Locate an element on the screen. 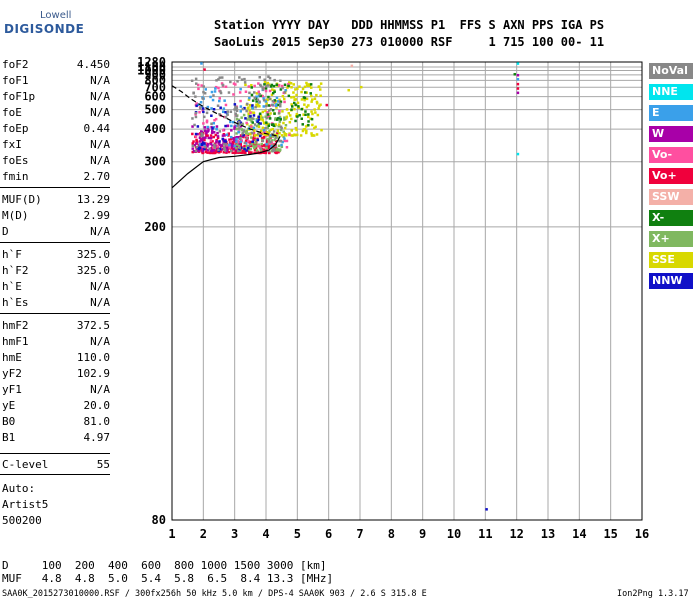  param-row: hmF2 372.5 is located at coordinates (56, 326).